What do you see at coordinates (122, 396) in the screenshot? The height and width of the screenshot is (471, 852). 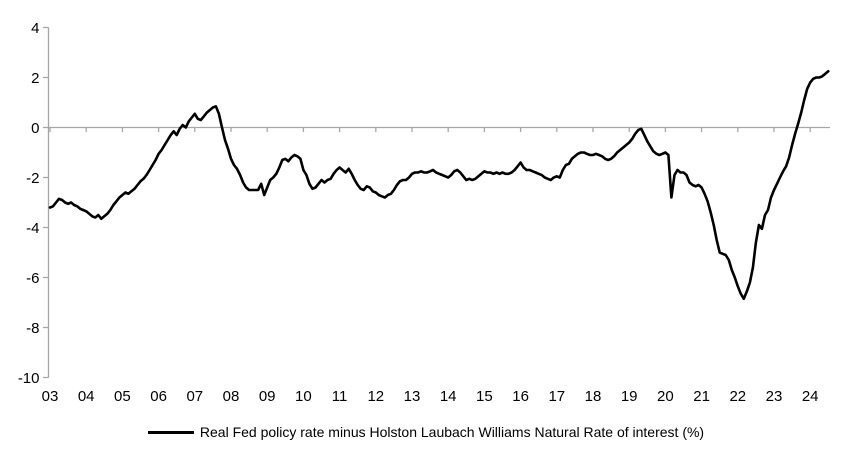 I see `x-axis-tick-label: 05` at bounding box center [122, 396].